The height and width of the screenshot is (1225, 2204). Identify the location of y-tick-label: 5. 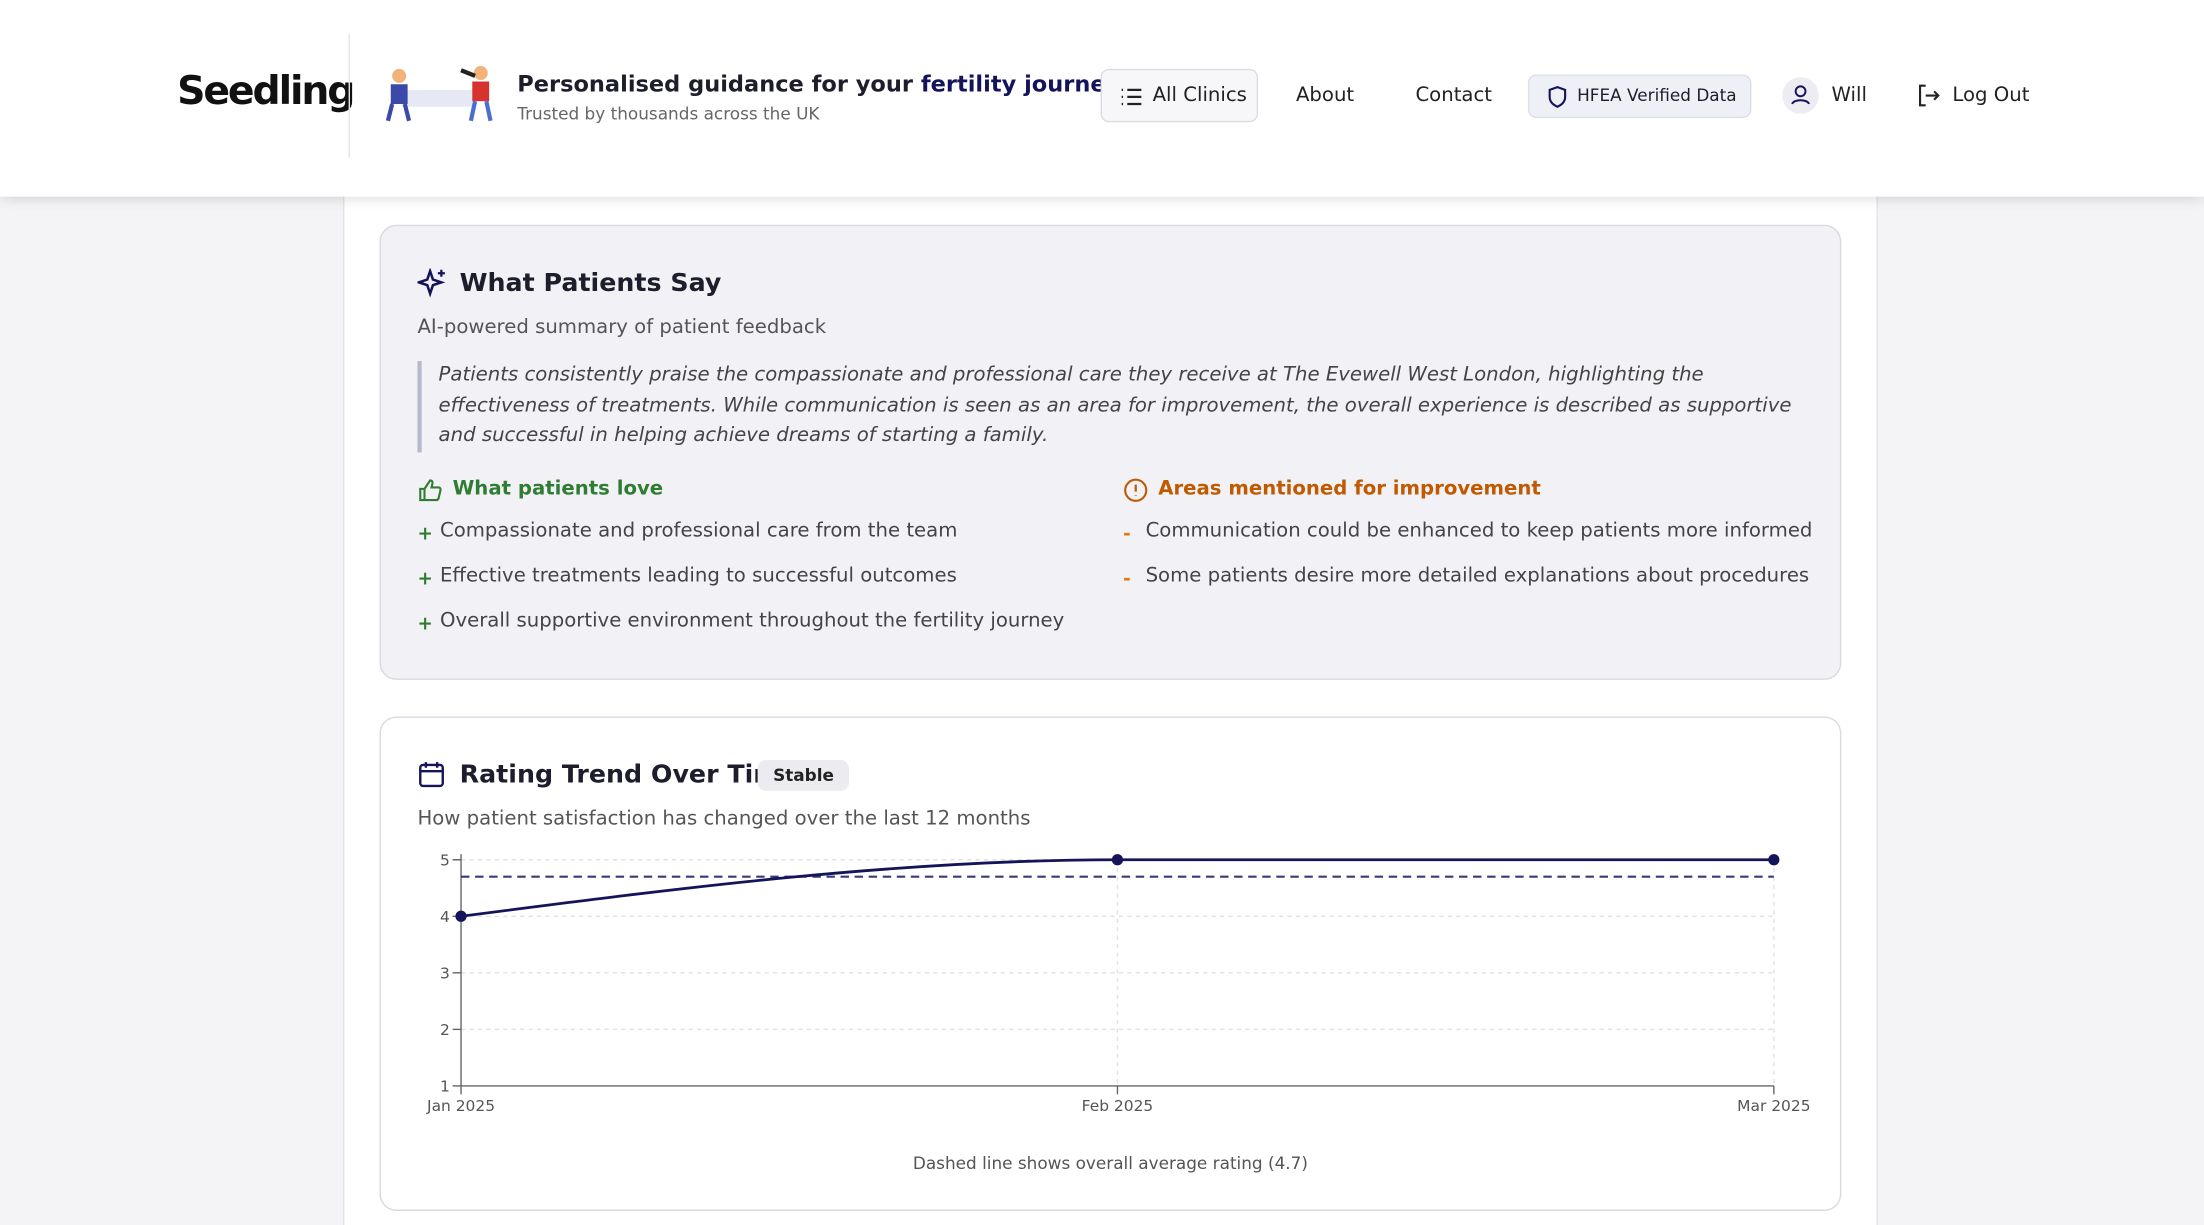
(445, 860).